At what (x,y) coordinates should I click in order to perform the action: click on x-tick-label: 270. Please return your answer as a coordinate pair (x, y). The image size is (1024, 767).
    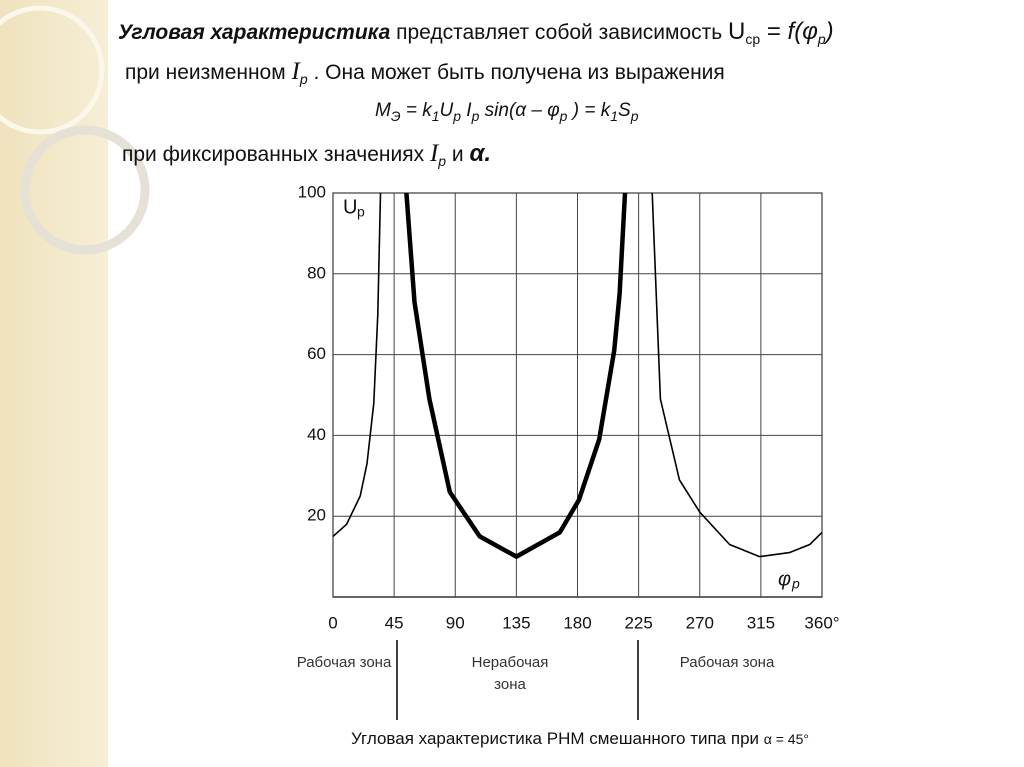
    Looking at the image, I should click on (700, 622).